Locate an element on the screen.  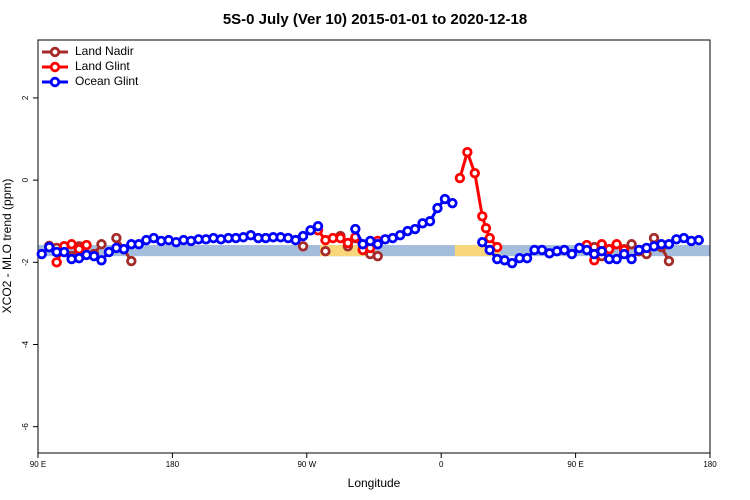
legend-label: Land Glint is located at coordinates (102, 66).